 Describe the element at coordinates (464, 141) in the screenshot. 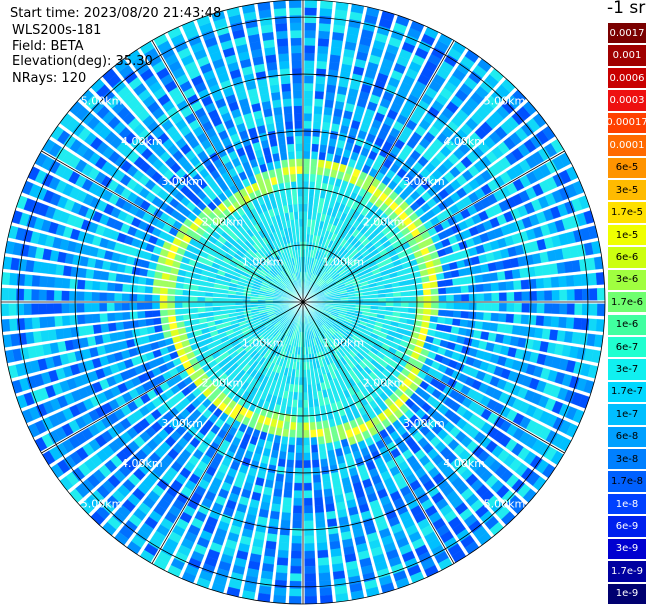

I see `range-ring-label: 4.00km` at that location.